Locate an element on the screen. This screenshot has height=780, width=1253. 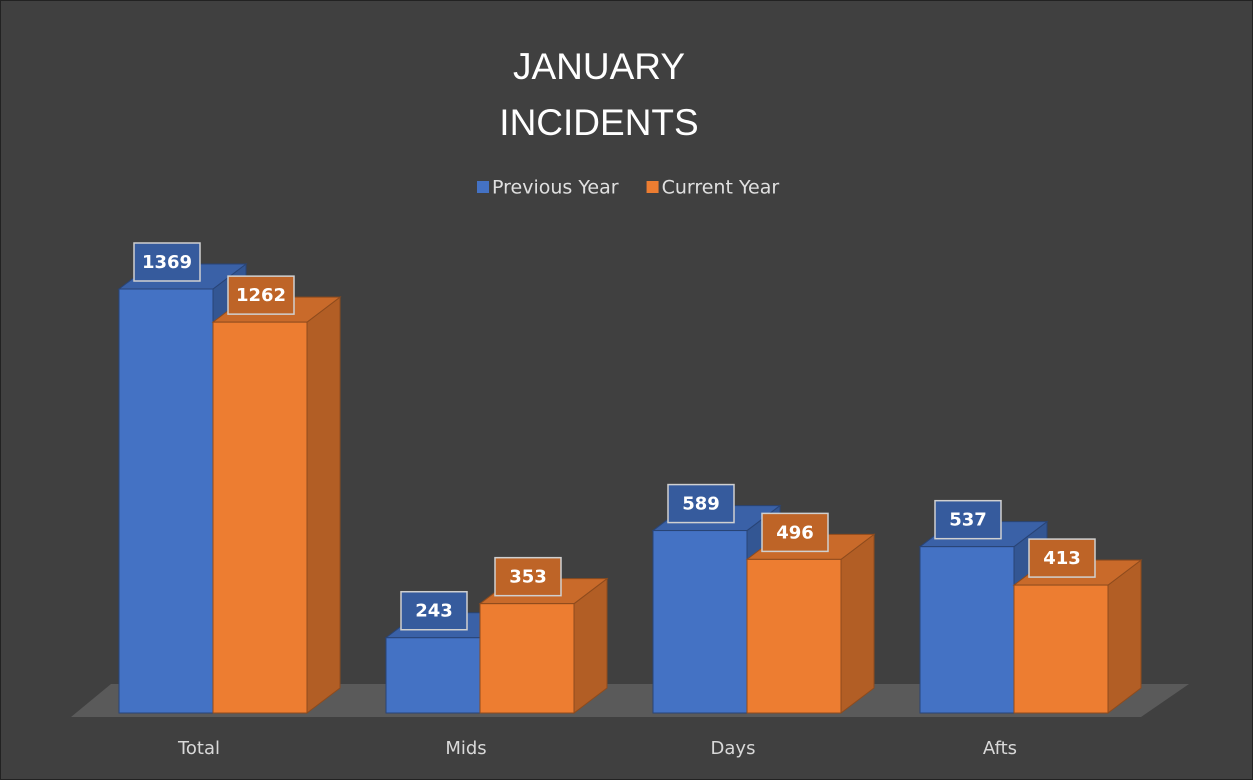
data-label: 537 is located at coordinates (968, 520).